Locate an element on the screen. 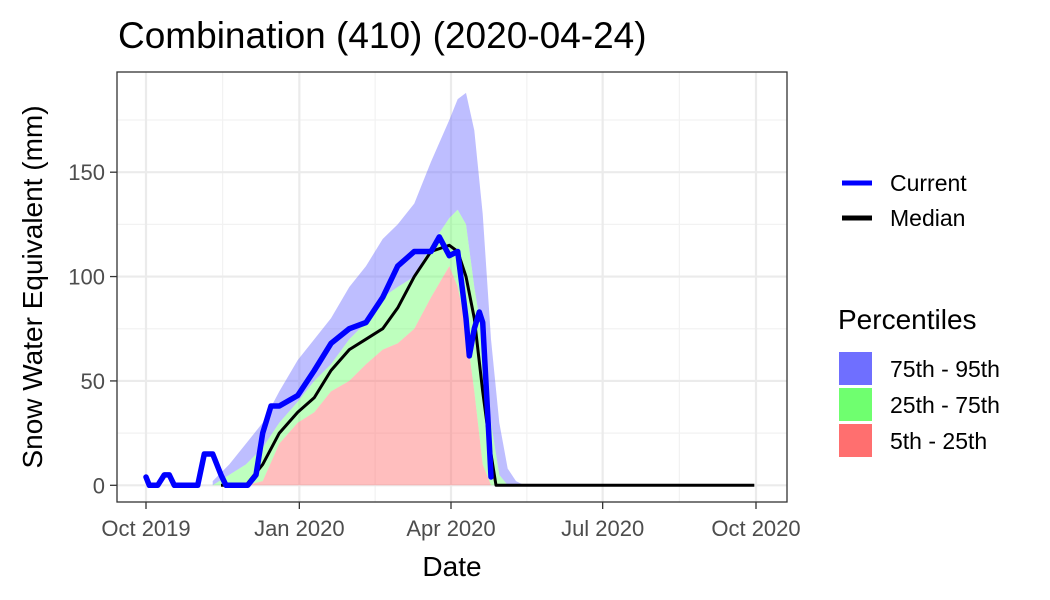  x-tick-label: Oct 2020 is located at coordinates (755, 528).